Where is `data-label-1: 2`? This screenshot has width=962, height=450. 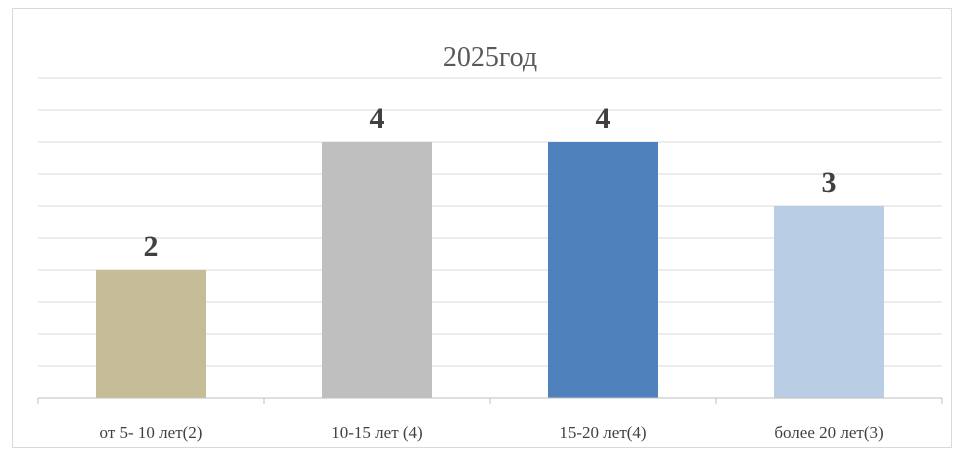
data-label-1: 2 is located at coordinates (151, 246).